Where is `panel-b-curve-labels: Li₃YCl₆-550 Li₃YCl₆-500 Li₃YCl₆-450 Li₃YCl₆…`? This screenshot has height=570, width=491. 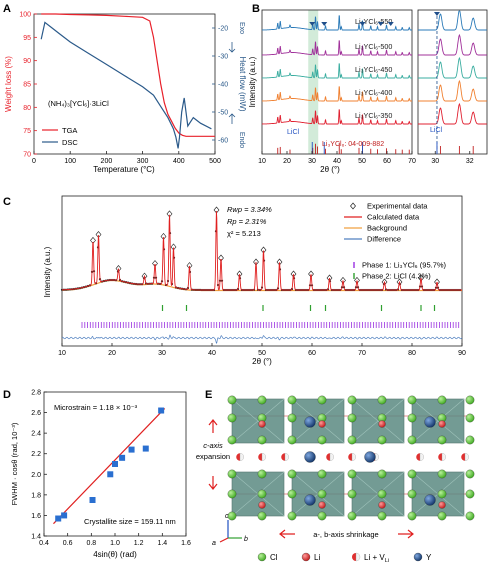 panel-b-curve-labels: Li₃YCl₆-550 Li₃YCl₆-500 Li₃YCl₆-450 Li₃YCl₆… is located at coordinates (351, 68).